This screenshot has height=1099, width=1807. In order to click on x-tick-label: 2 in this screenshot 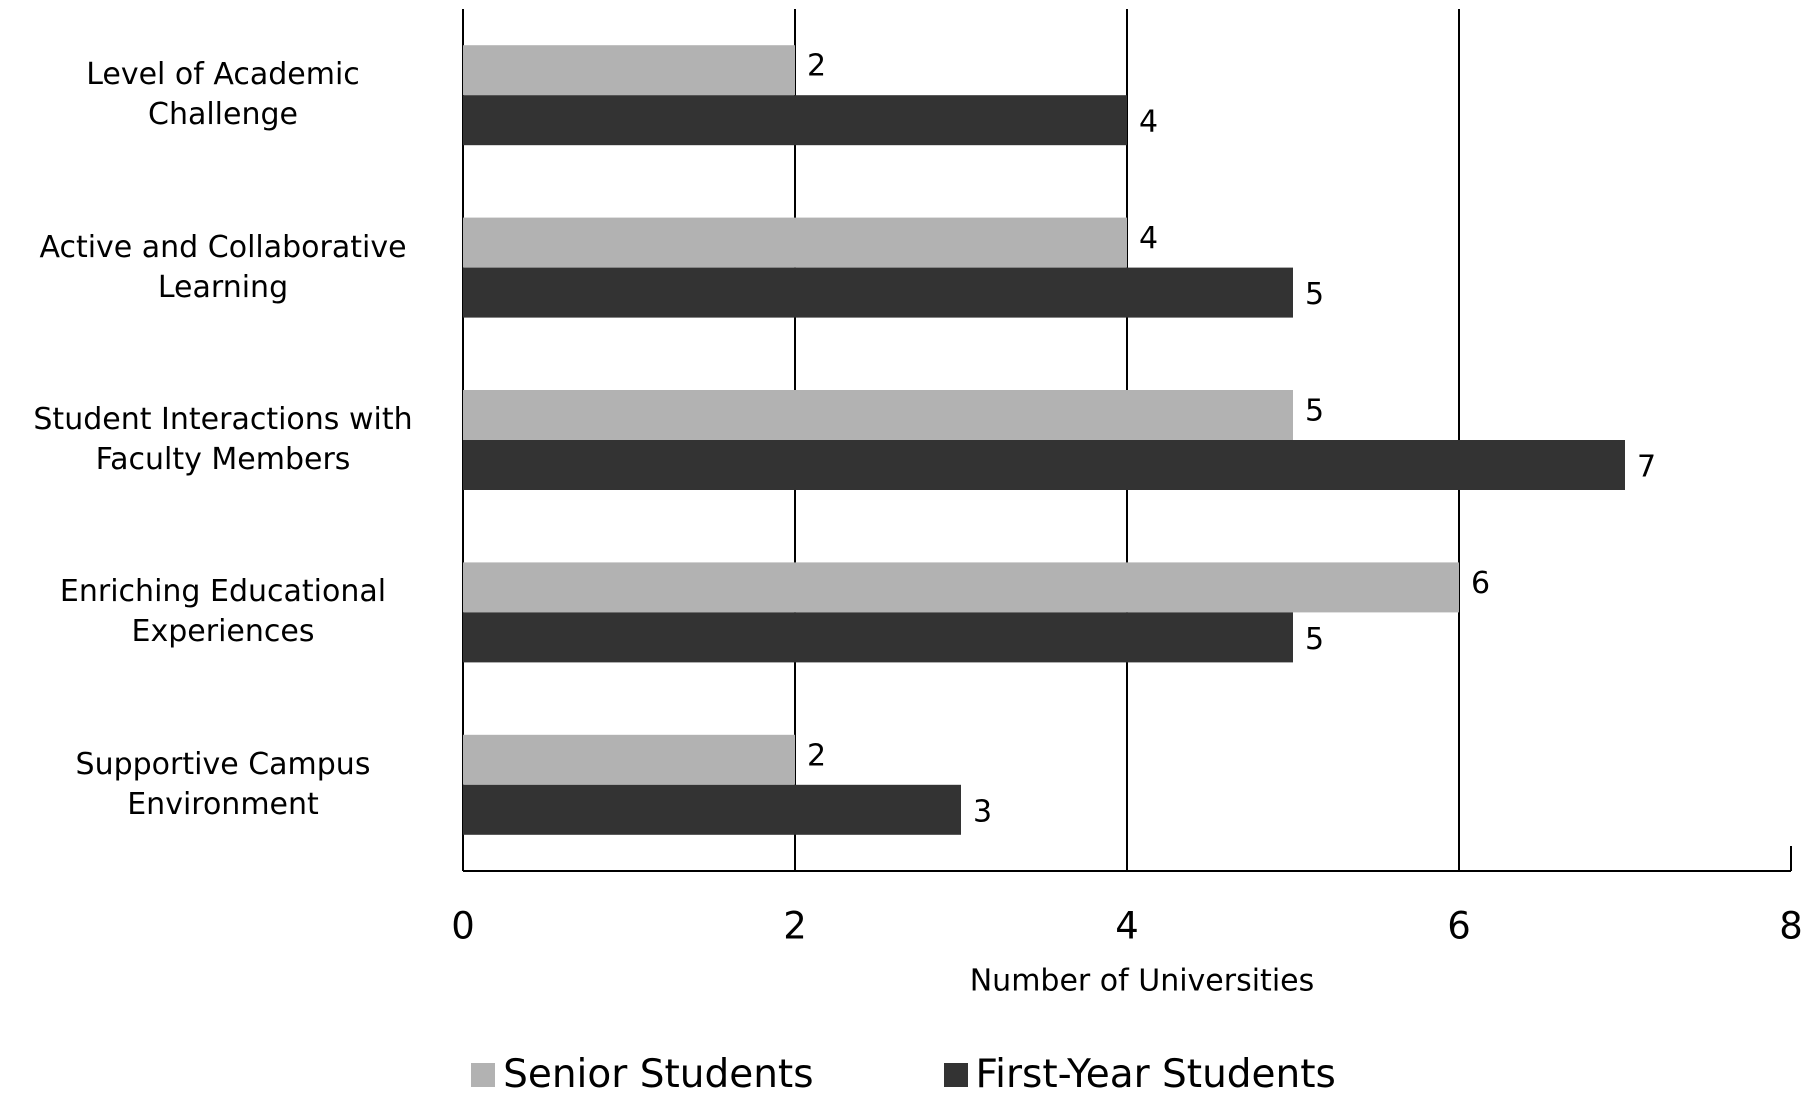, I will do `click(795, 926)`.